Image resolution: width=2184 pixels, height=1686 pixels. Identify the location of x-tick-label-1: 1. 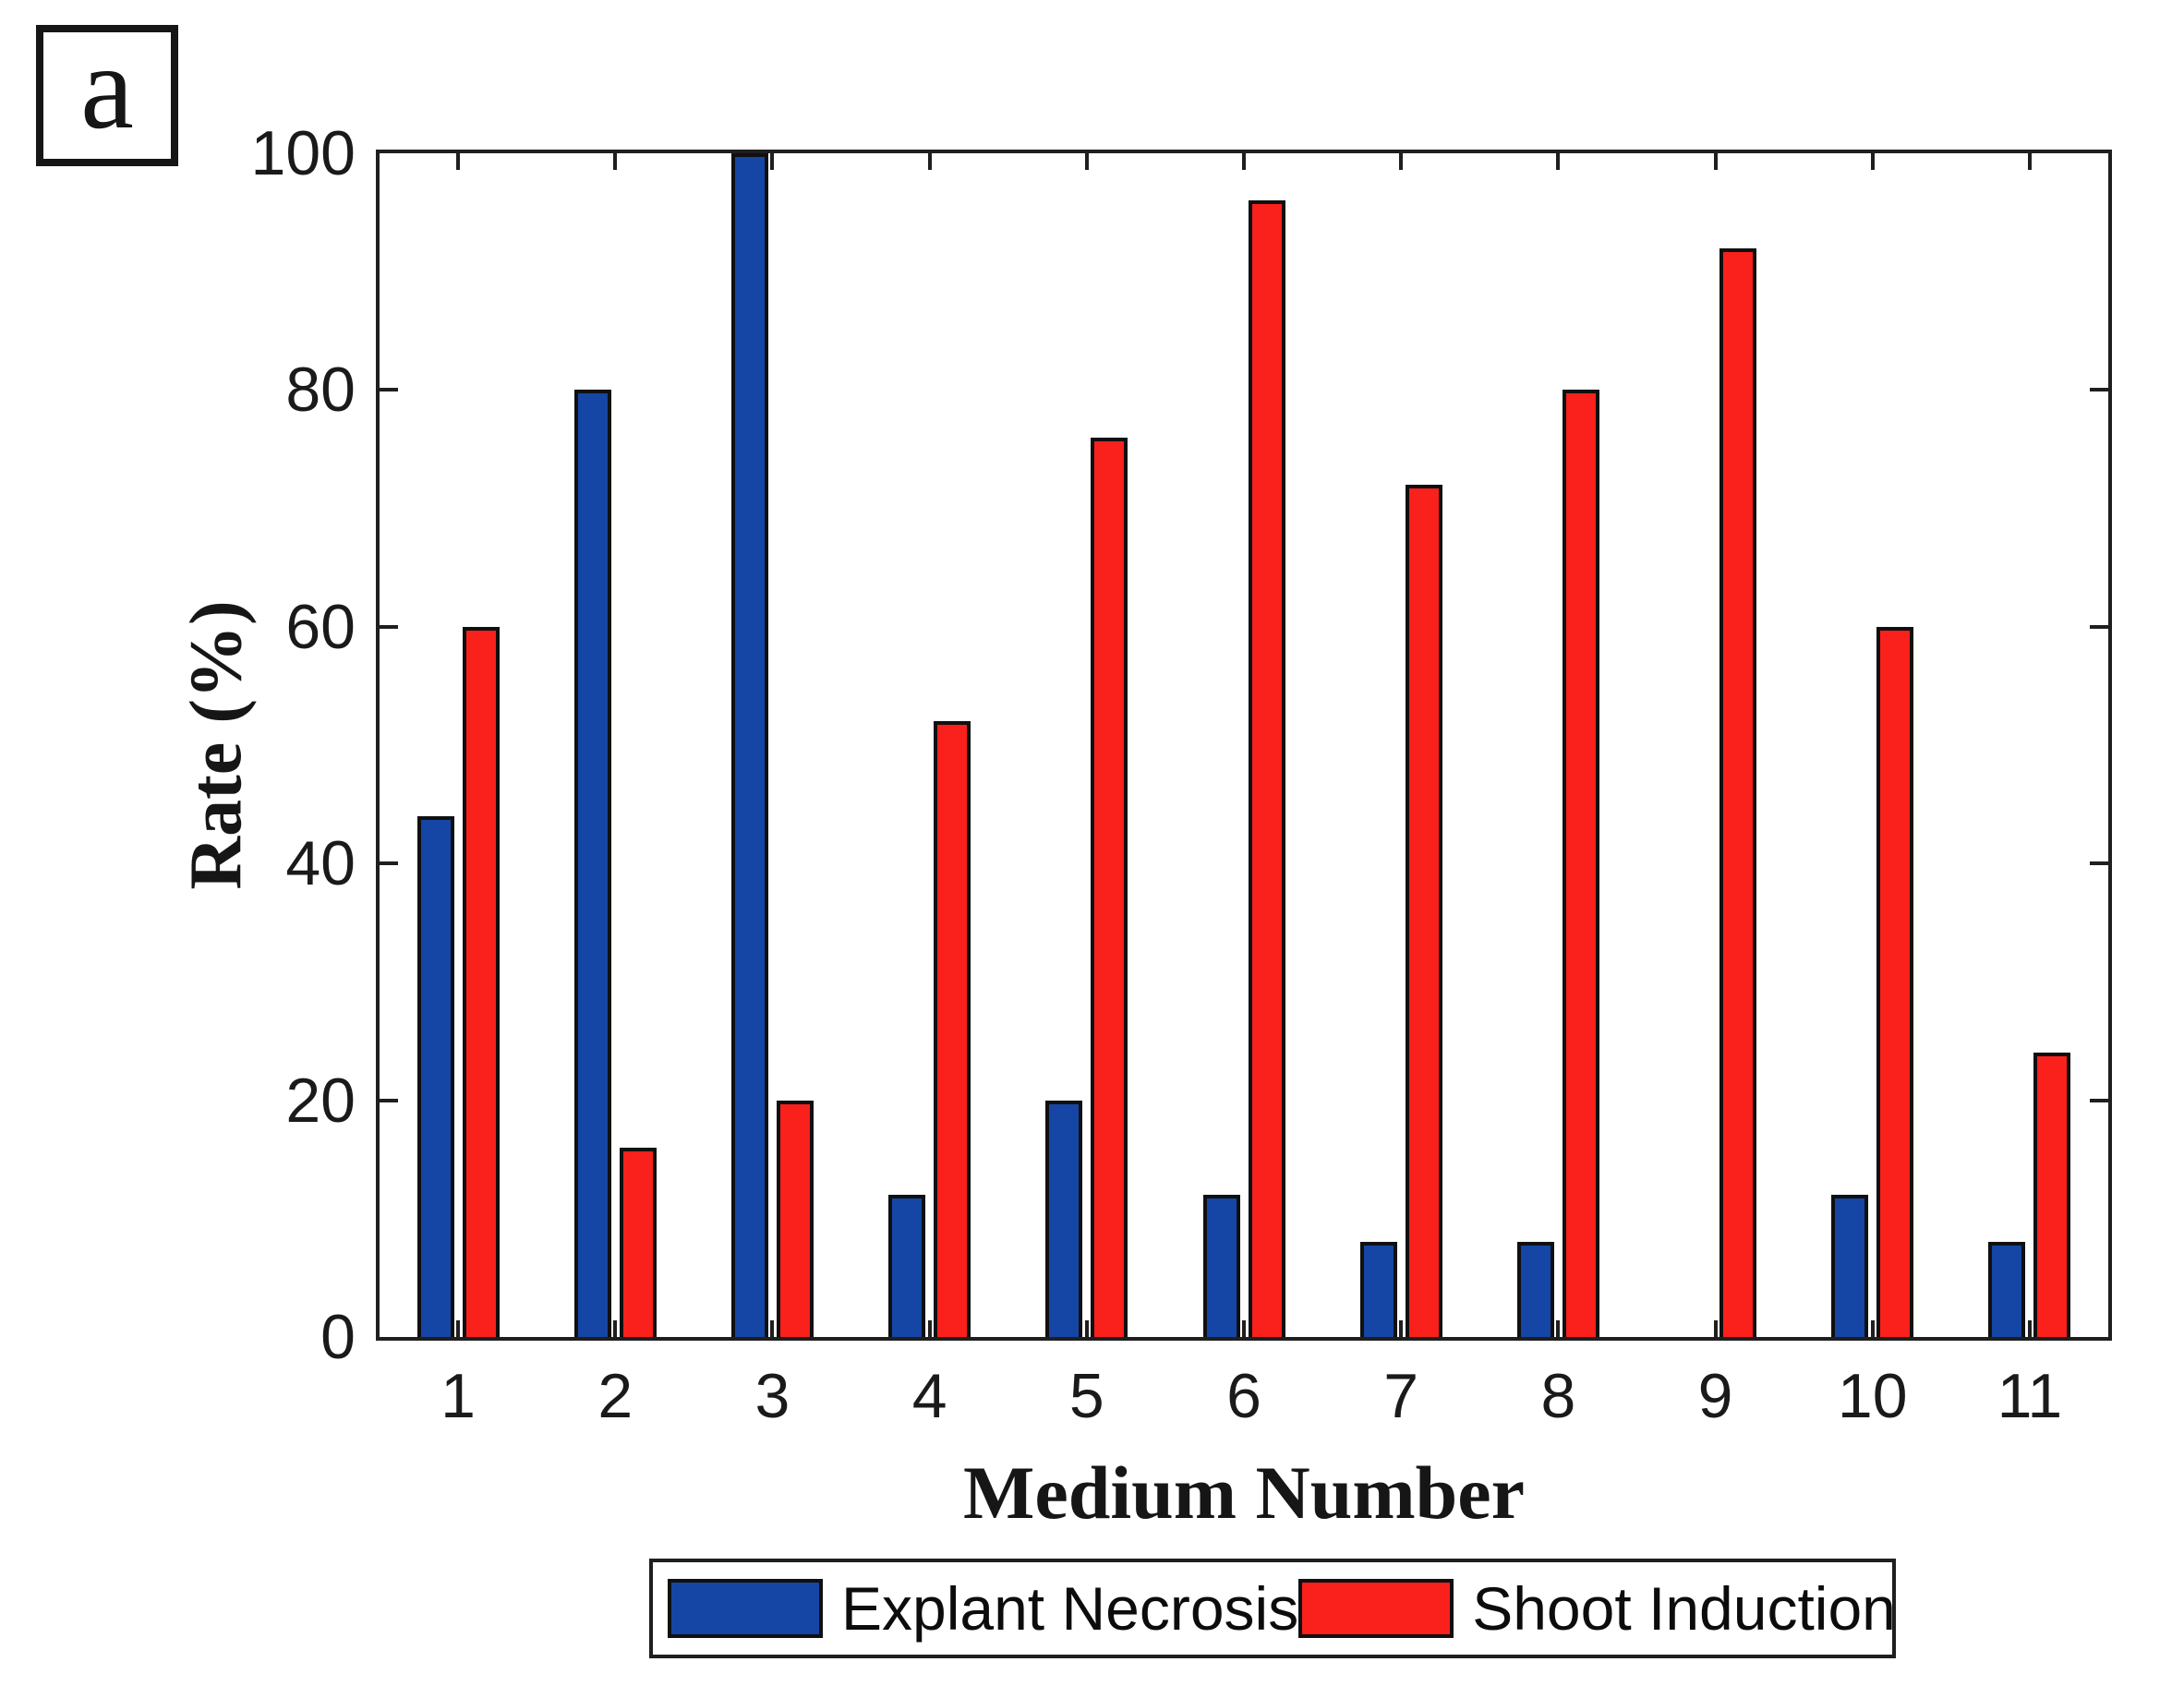
(458, 1396).